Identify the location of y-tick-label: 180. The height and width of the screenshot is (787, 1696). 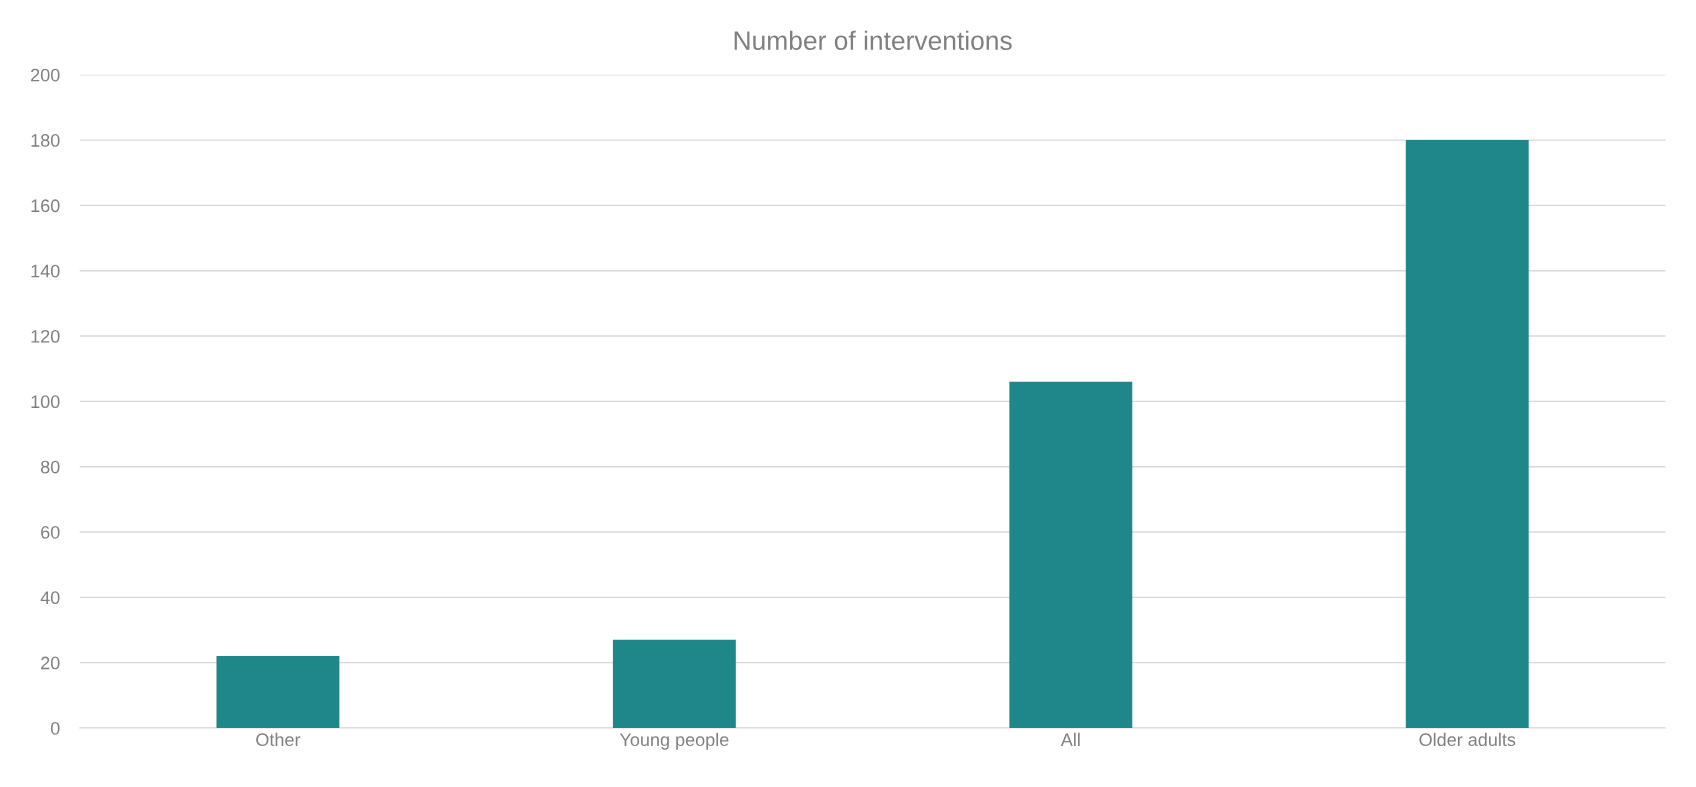
(45, 140).